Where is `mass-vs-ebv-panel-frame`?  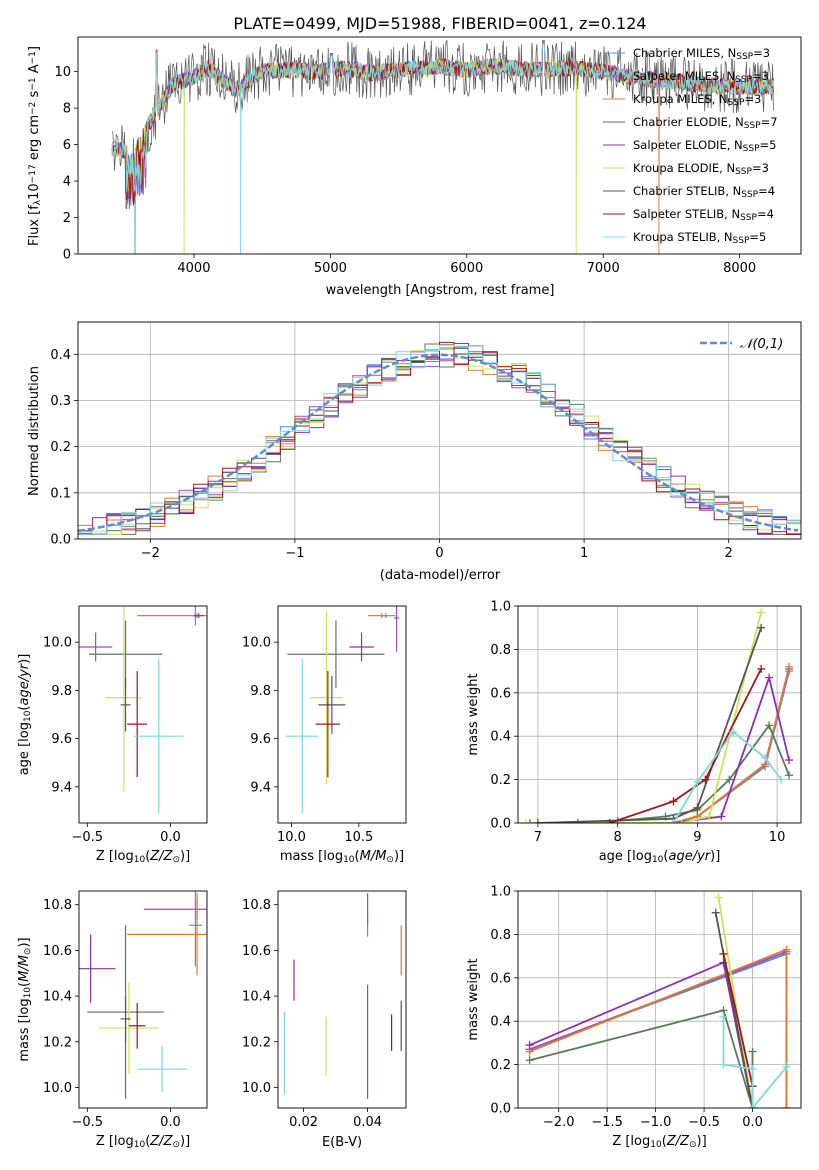 mass-vs-ebv-panel-frame is located at coordinates (342, 999).